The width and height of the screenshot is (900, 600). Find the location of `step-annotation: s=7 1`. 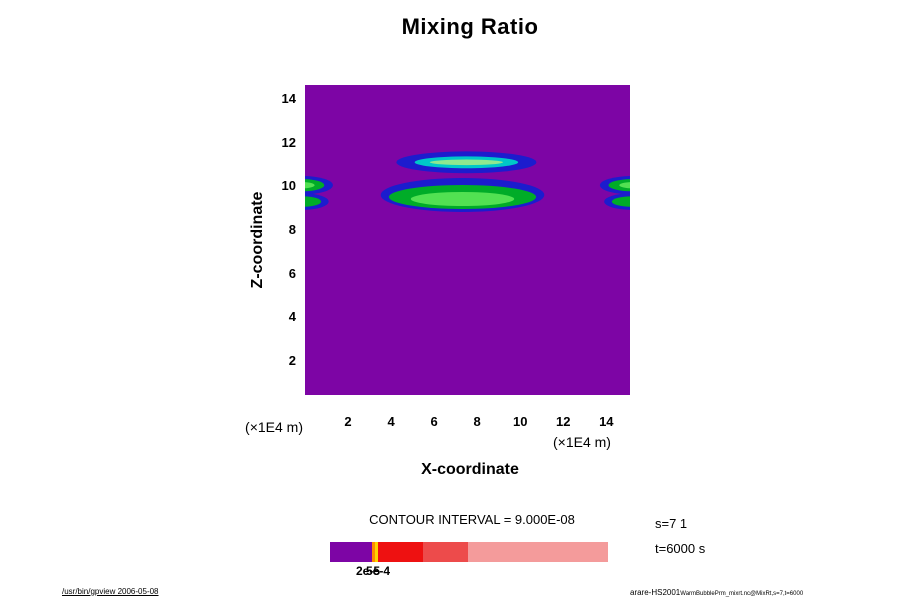

step-annotation: s=7 1 is located at coordinates (671, 523).